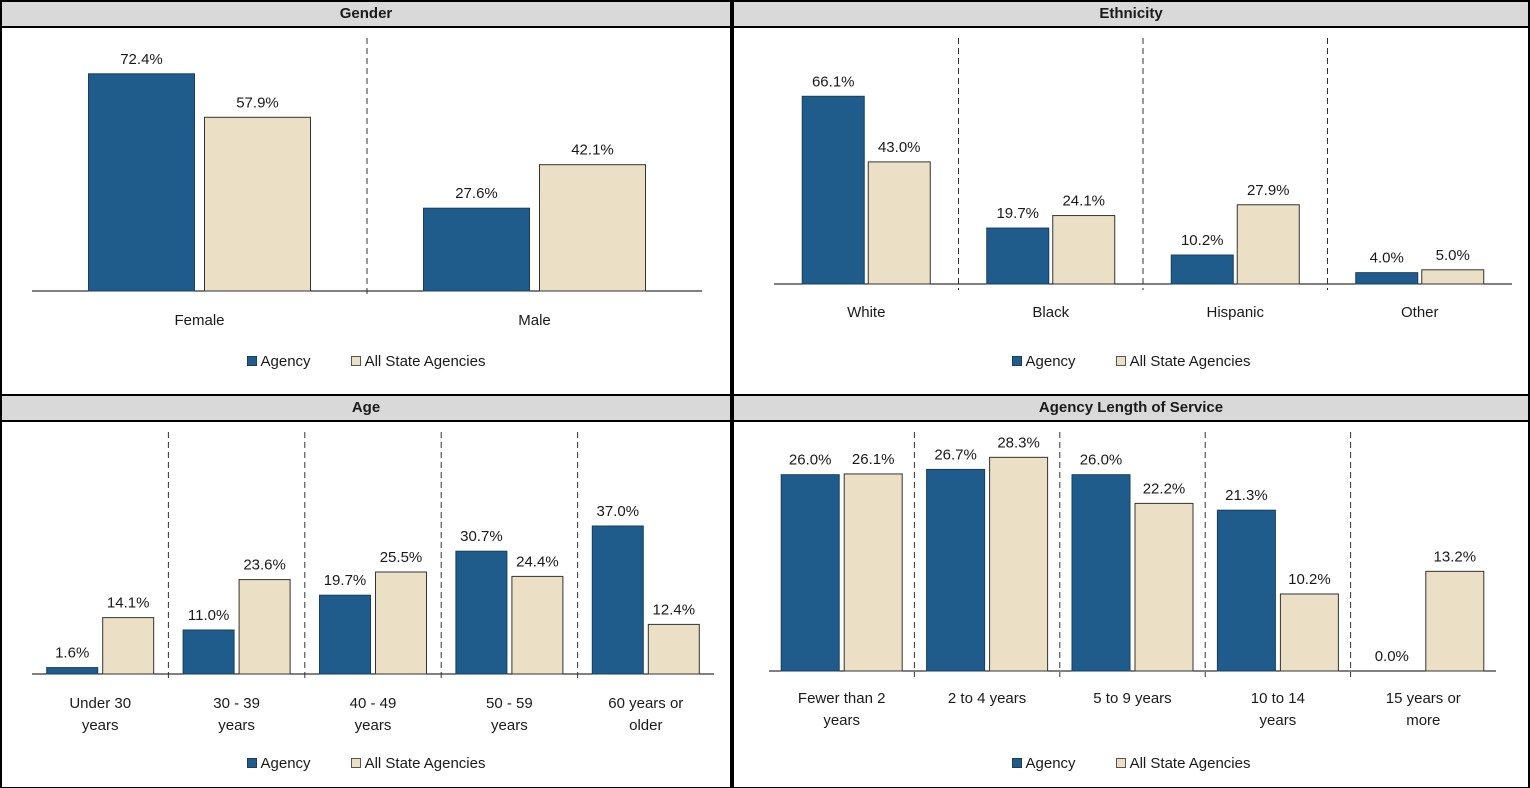  What do you see at coordinates (1101, 460) in the screenshot?
I see `data-label-agency-5-to-9-years: 26.0%` at bounding box center [1101, 460].